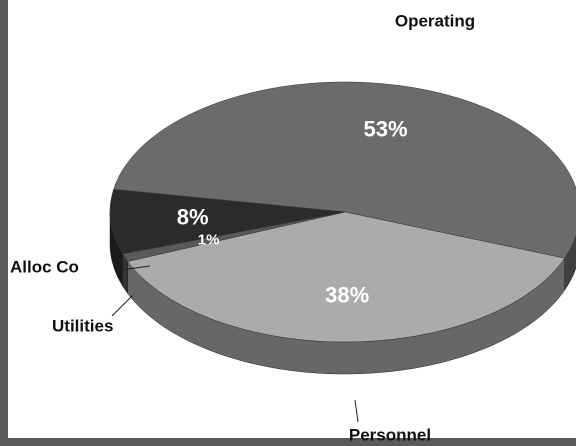  I want to click on left-border, so click(4, 223).